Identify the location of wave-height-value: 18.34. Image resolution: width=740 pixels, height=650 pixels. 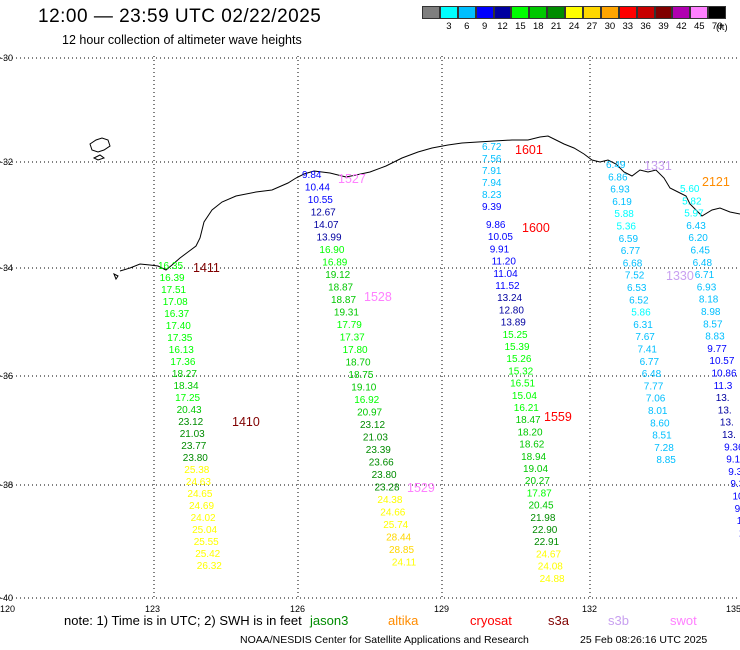
(186, 386).